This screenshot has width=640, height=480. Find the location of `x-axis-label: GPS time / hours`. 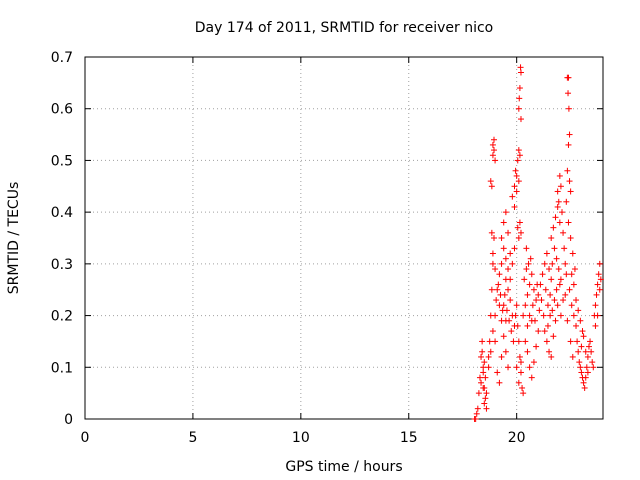

x-axis-label: GPS time / hours is located at coordinates (343, 467).